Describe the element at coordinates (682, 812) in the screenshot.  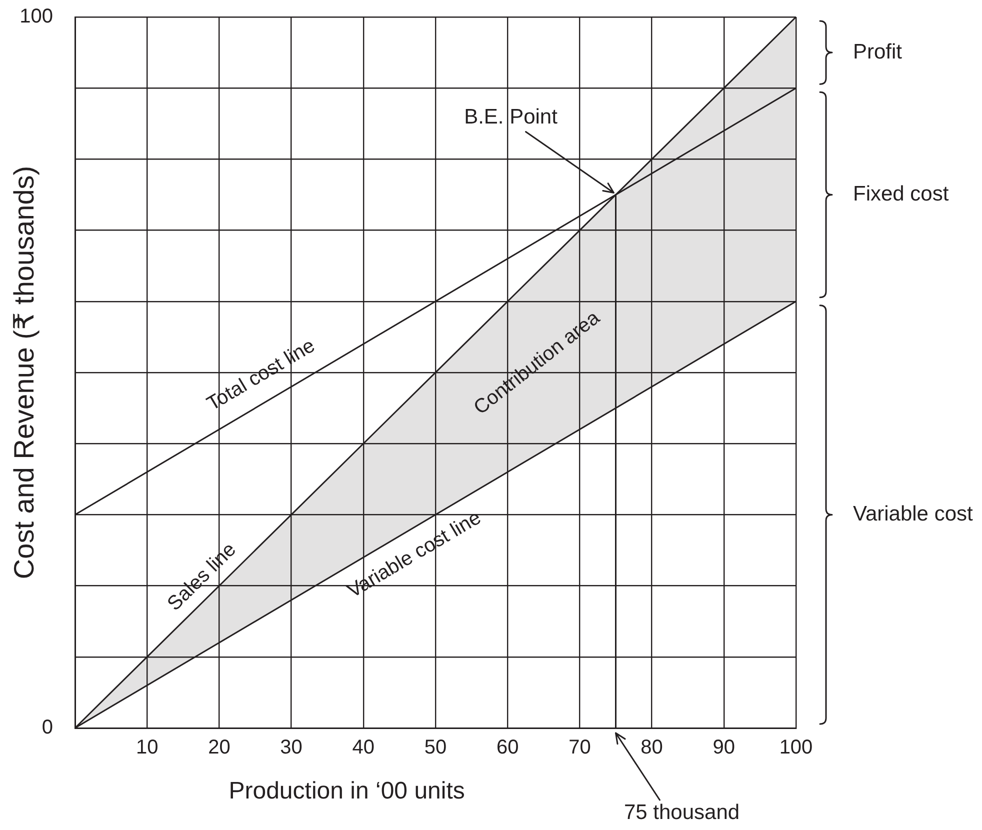
I see `annotation: 75 thousand` at that location.